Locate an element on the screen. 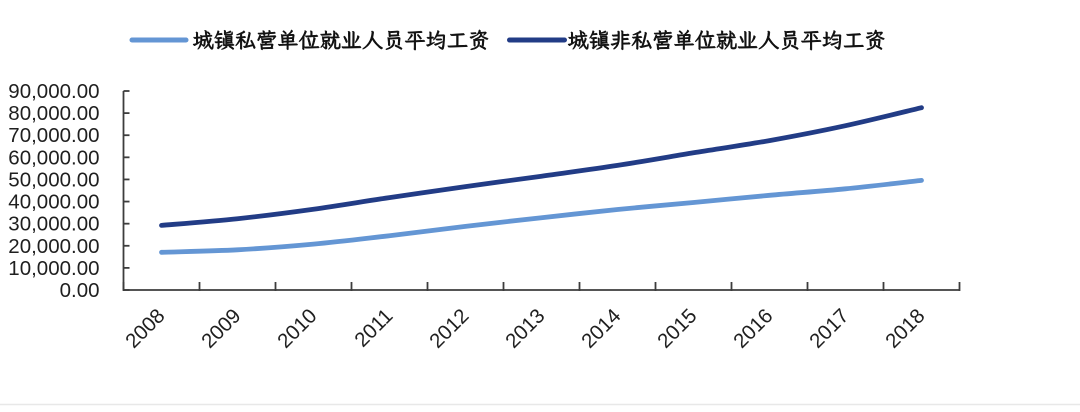 The height and width of the screenshot is (412, 1080). svg-text: 2013 is located at coordinates (525, 328).